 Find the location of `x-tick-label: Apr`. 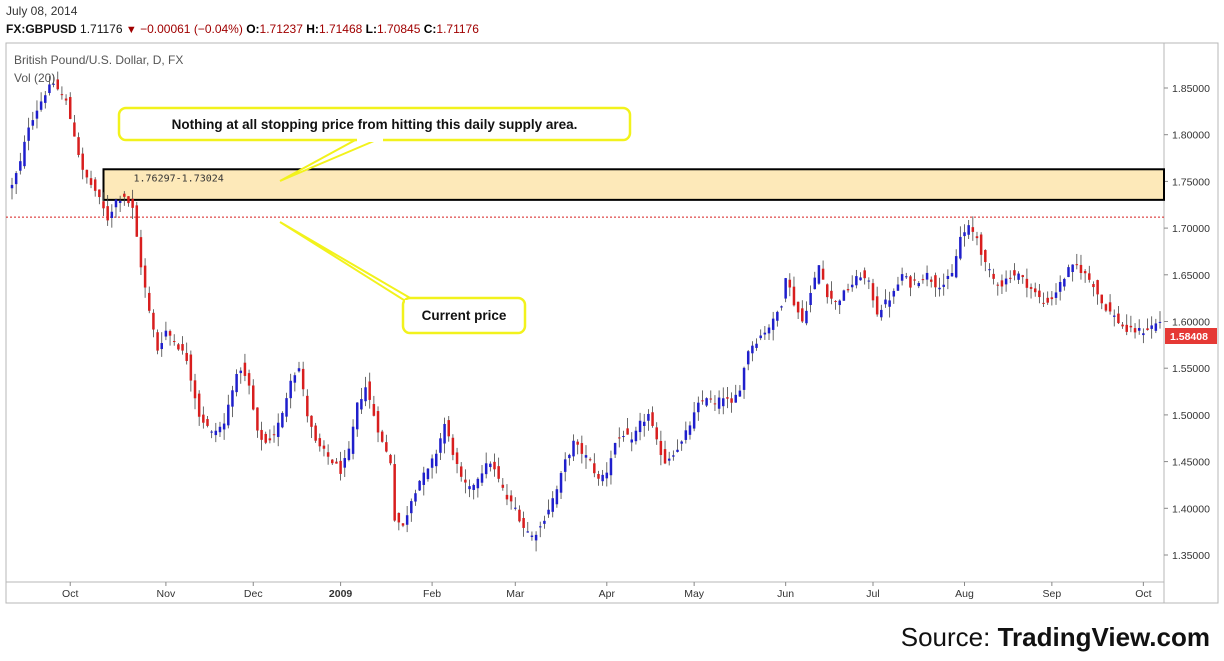

x-tick-label: Apr is located at coordinates (607, 594).